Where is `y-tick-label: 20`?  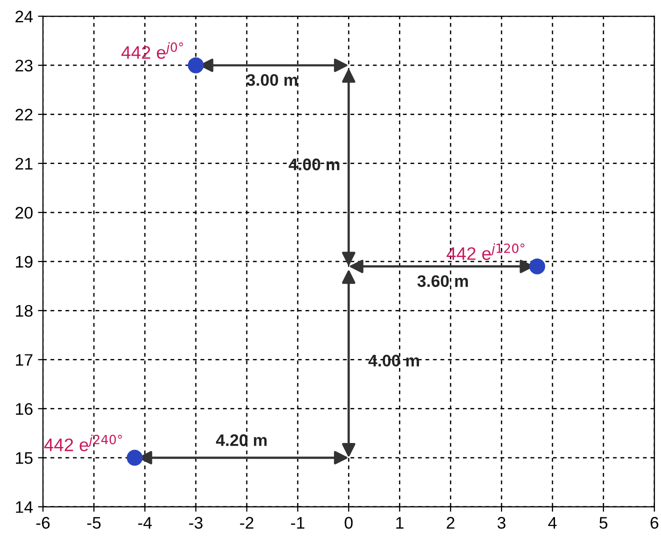
y-tick-label: 20 is located at coordinates (24, 212).